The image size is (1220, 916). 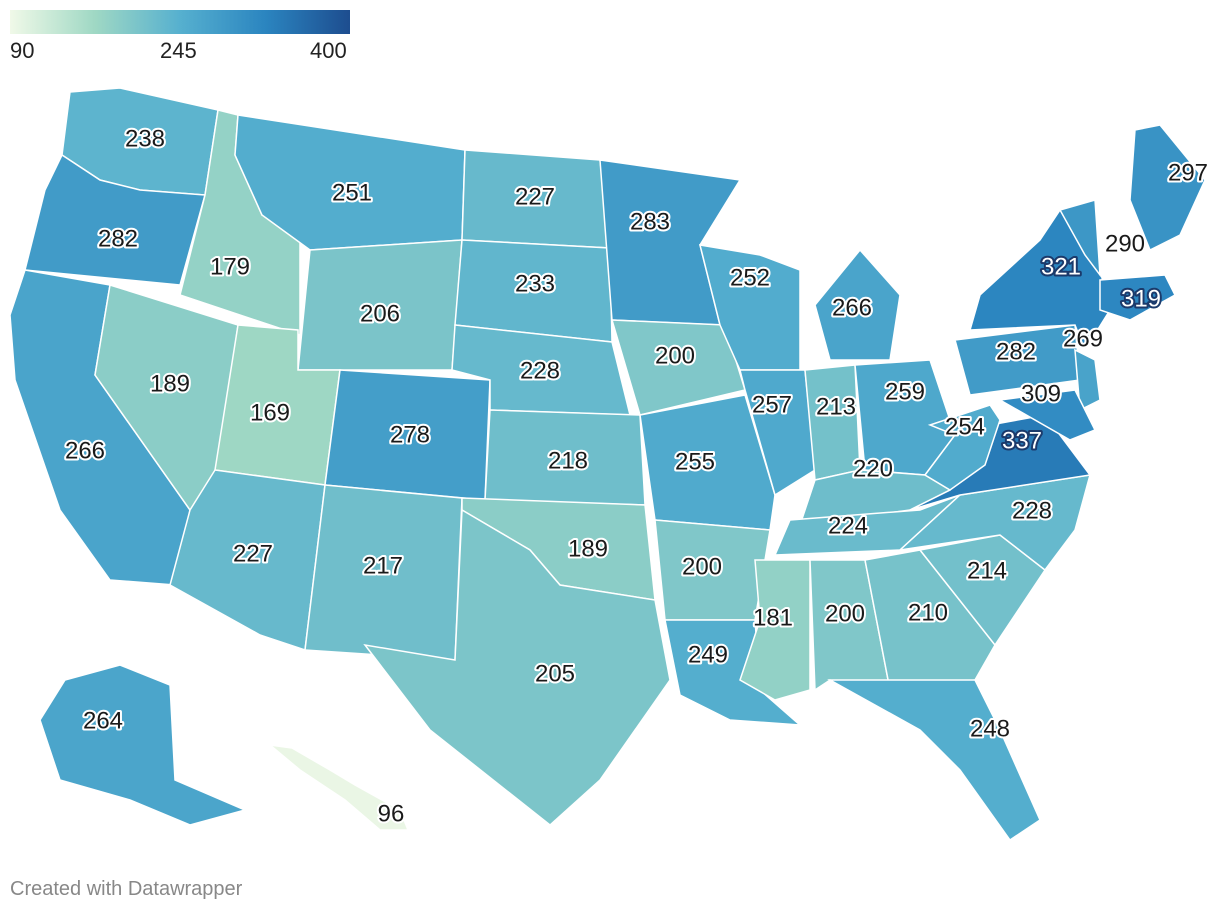 I want to click on state-value-label-ny: 321, so click(x=1061, y=266).